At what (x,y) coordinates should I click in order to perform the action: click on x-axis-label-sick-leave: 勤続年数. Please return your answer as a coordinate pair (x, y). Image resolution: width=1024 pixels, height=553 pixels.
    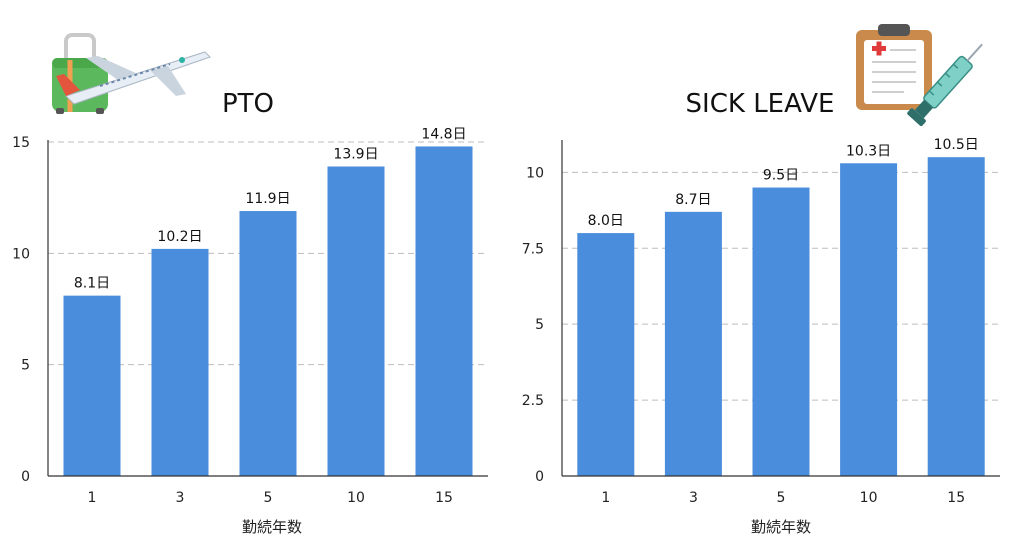
    Looking at the image, I should click on (781, 527).